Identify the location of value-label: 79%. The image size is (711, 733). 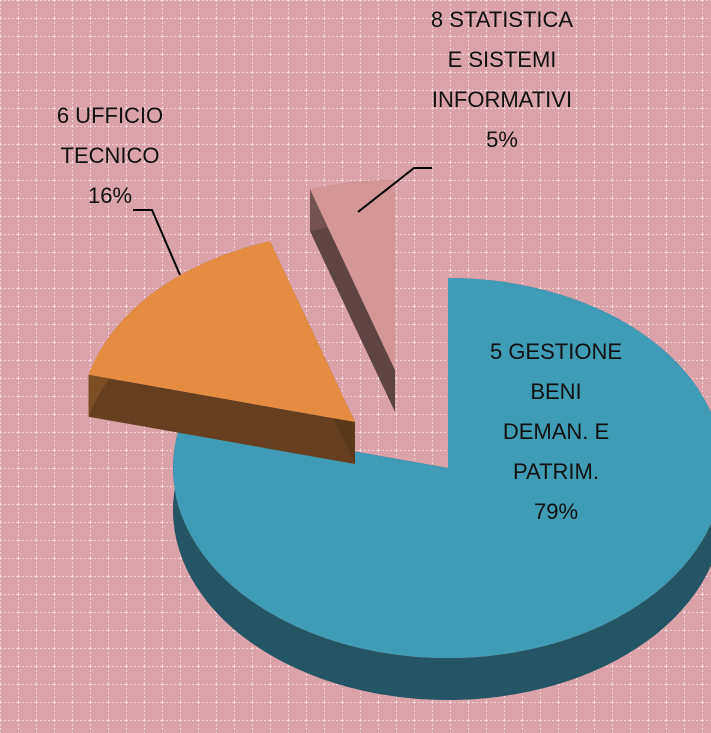
(556, 511).